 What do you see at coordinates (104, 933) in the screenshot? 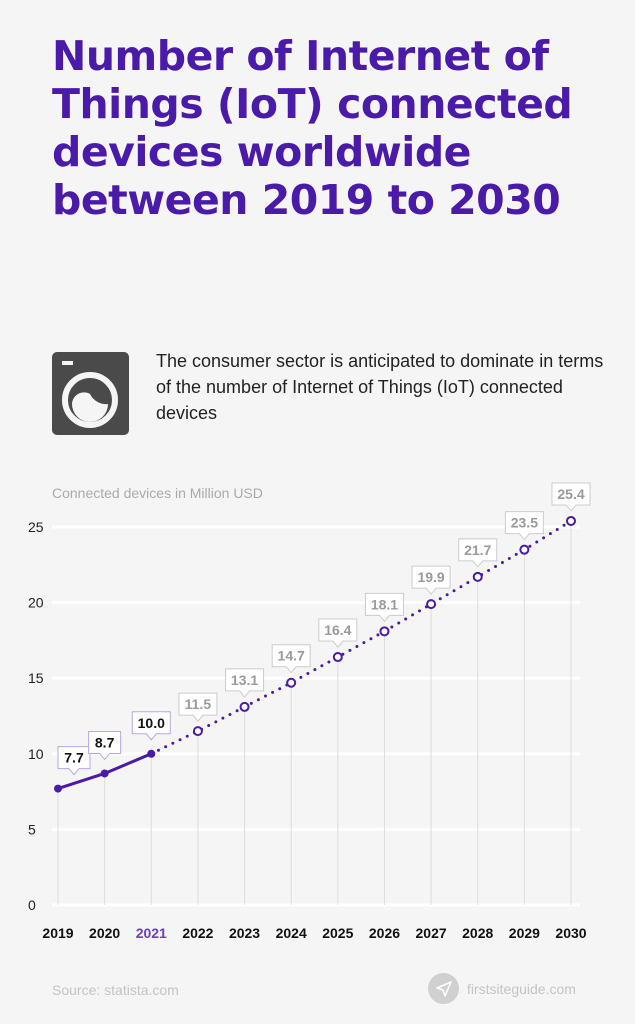
I see `x-tick-label: 2020` at bounding box center [104, 933].